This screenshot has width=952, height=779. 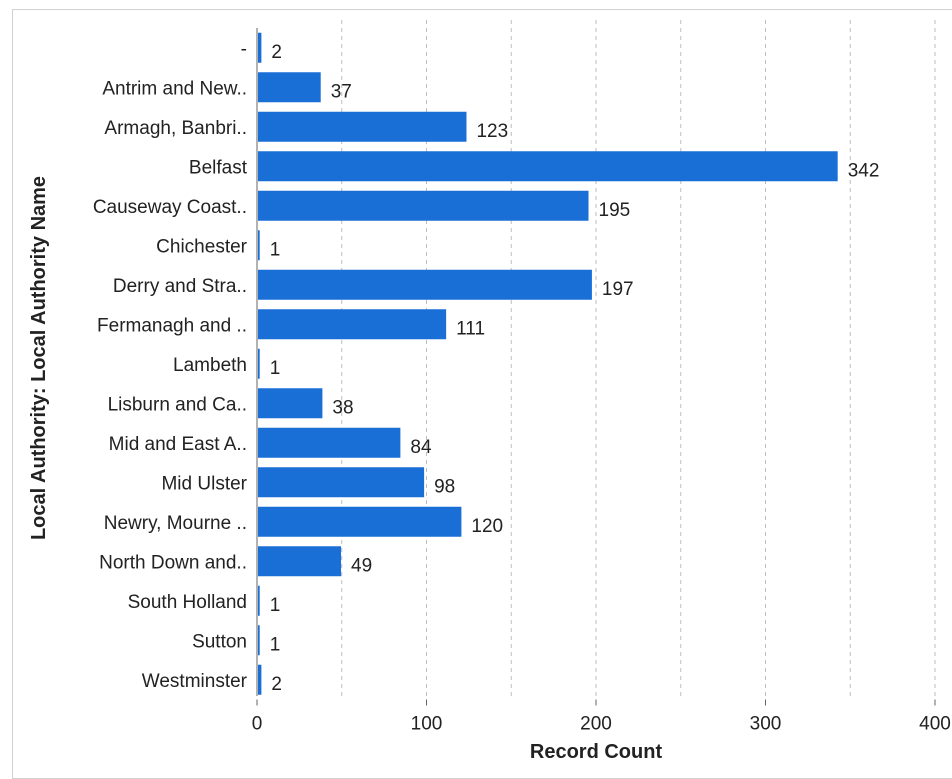 I want to click on category-label: South Holland, so click(x=187, y=602).